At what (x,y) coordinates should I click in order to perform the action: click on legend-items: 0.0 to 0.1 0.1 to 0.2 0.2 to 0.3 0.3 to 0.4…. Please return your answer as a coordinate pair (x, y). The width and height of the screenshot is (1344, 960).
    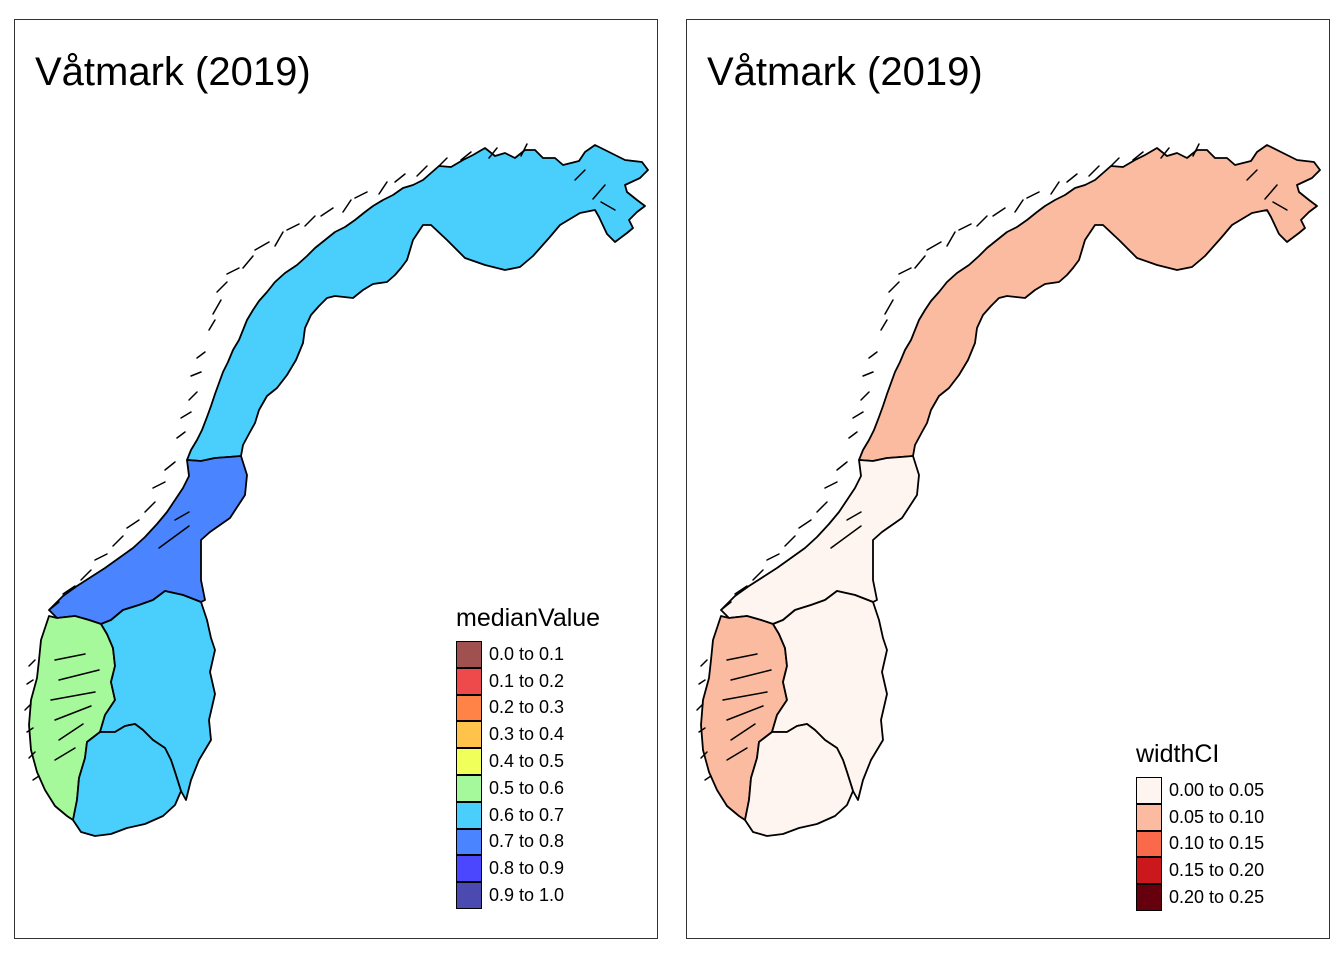
    Looking at the image, I should click on (528, 775).